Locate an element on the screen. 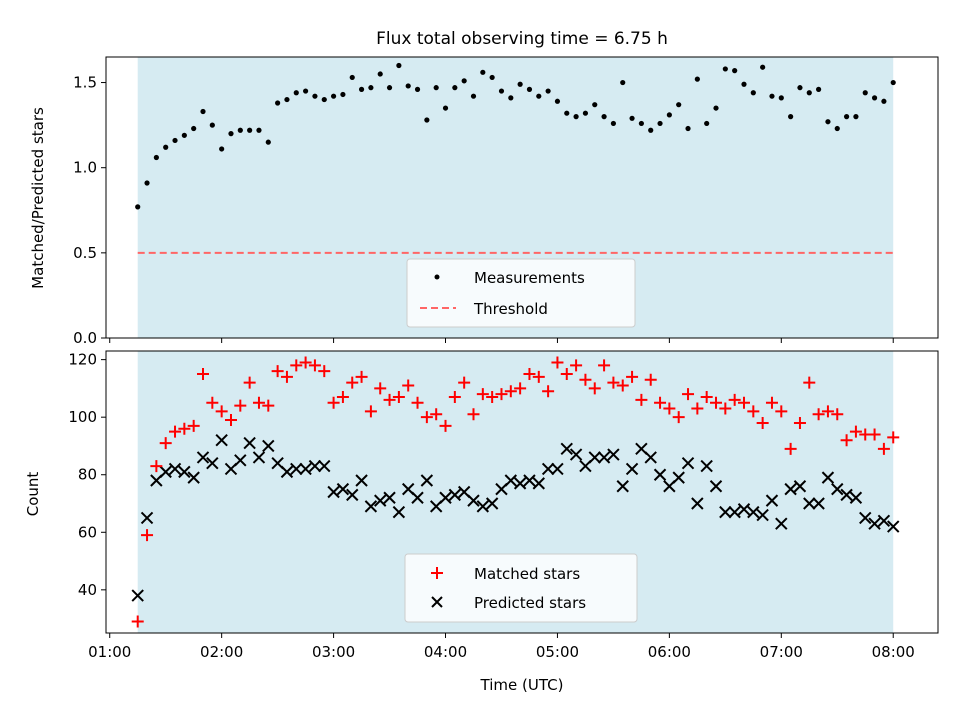 The image size is (960, 720). count-x-tick-label: 05:00 is located at coordinates (557, 652).